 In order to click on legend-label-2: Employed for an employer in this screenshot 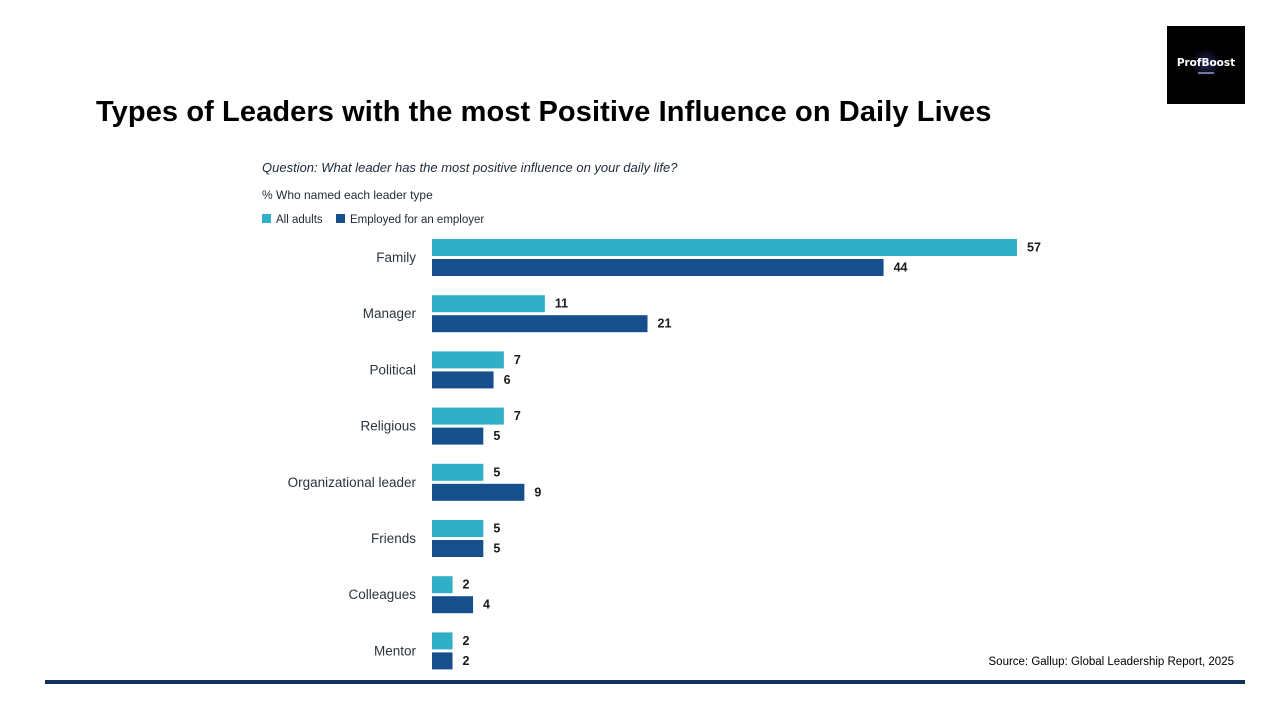, I will do `click(417, 220)`.